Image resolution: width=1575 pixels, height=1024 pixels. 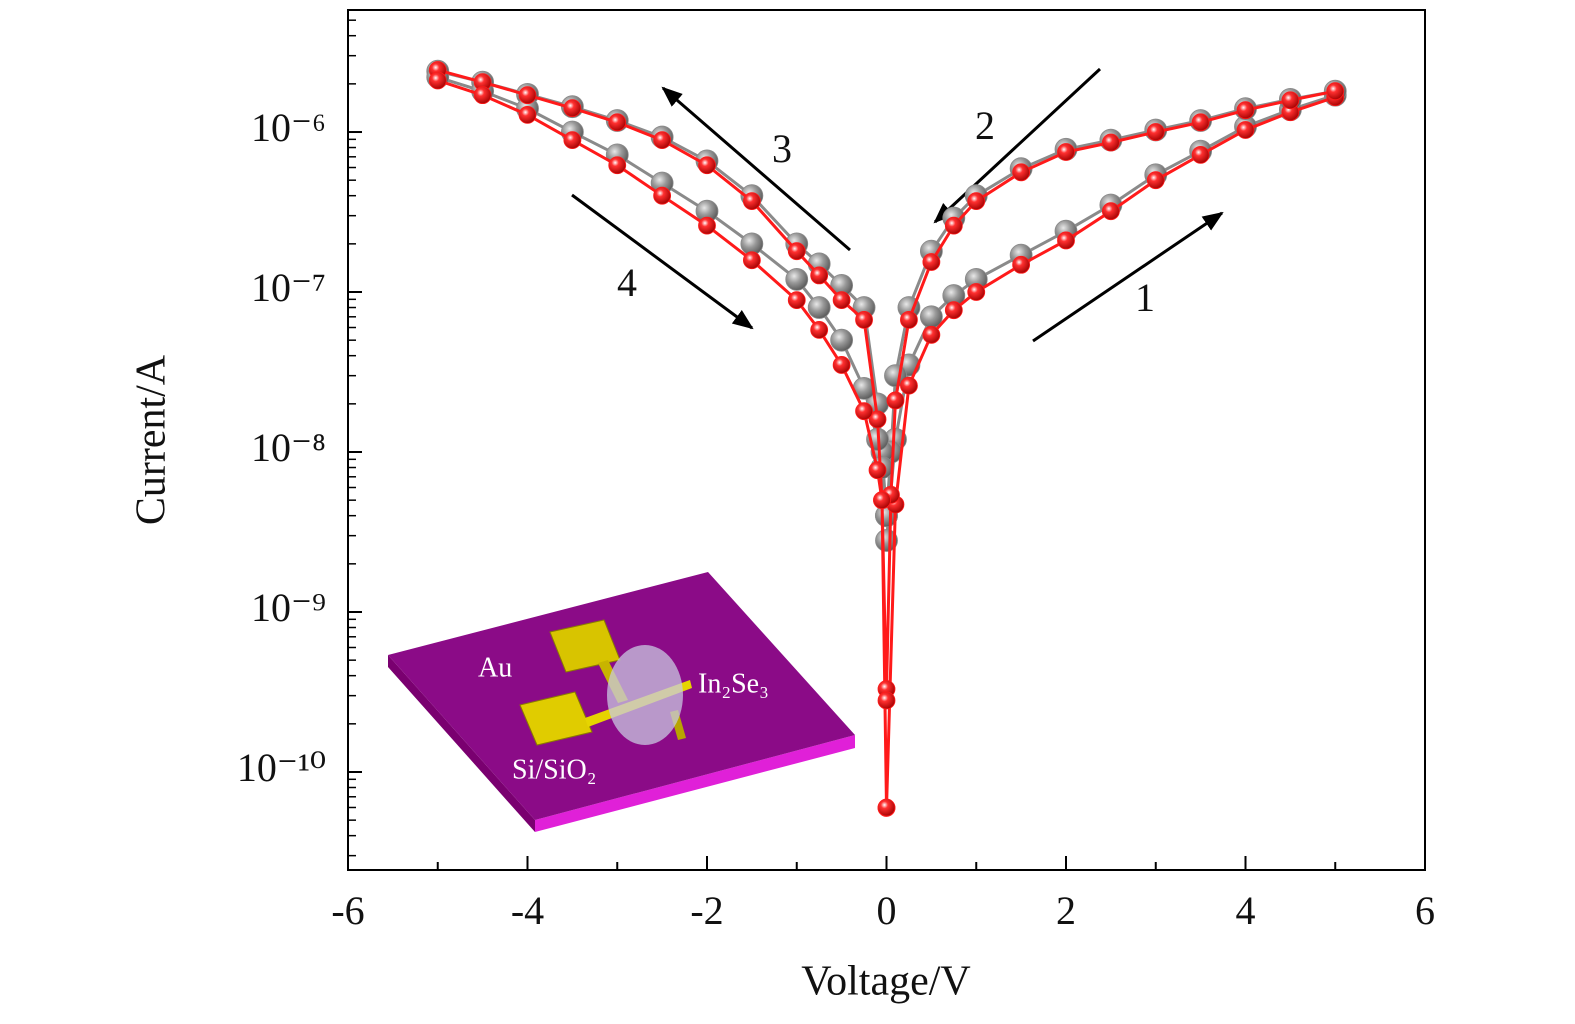 What do you see at coordinates (1246, 910) in the screenshot?
I see `x-tick-label: 4` at bounding box center [1246, 910].